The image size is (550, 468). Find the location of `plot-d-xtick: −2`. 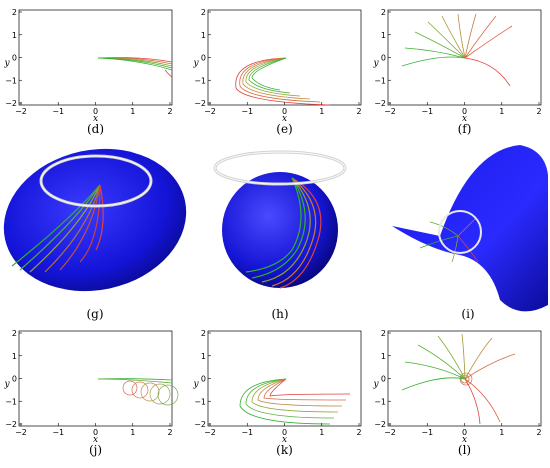

plot-d-xtick: −2 is located at coordinates (21, 111).